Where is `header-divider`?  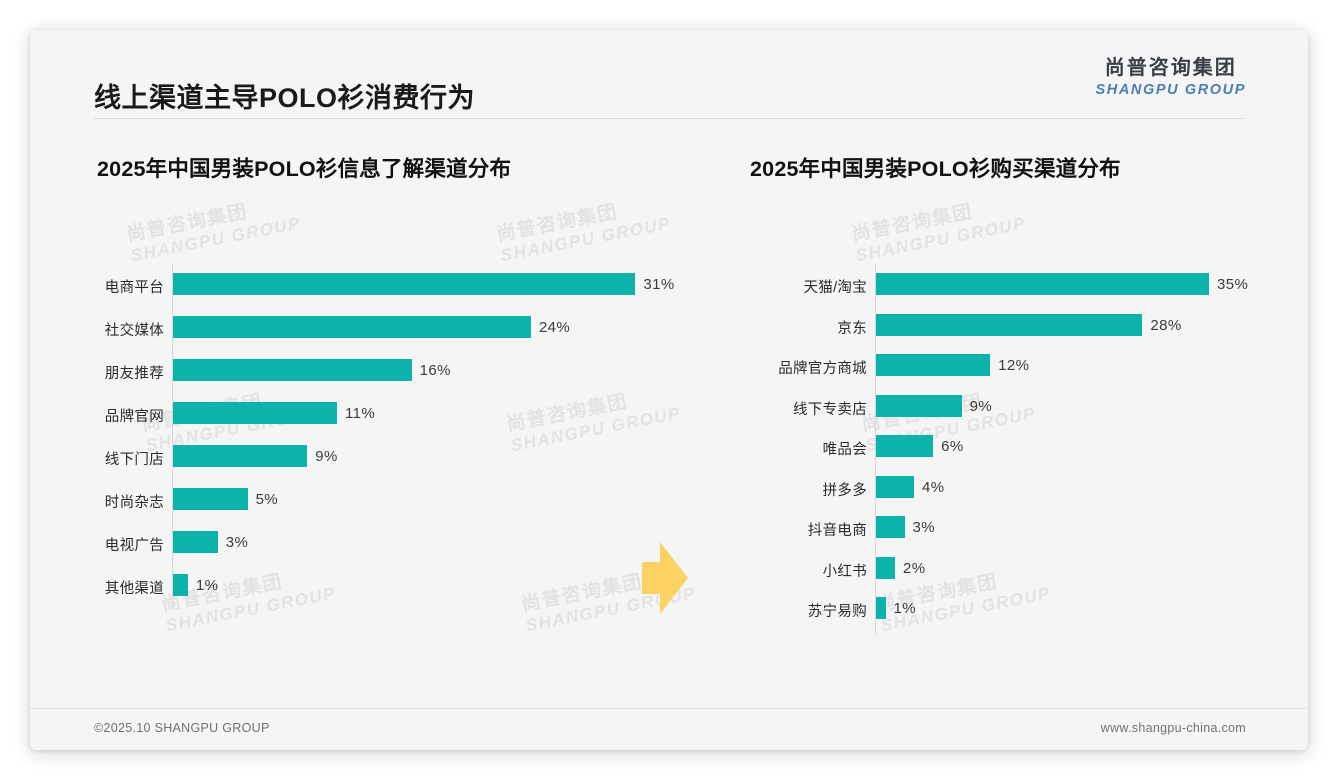
header-divider is located at coordinates (669, 118).